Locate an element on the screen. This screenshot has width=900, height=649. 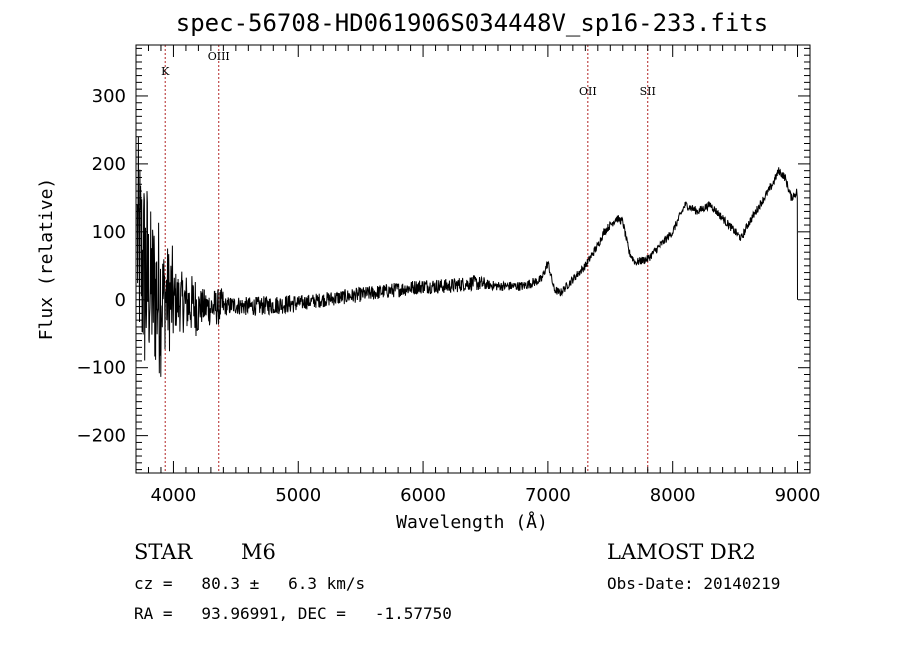
y-axis-label: Flux (relative) is located at coordinates (46, 259).